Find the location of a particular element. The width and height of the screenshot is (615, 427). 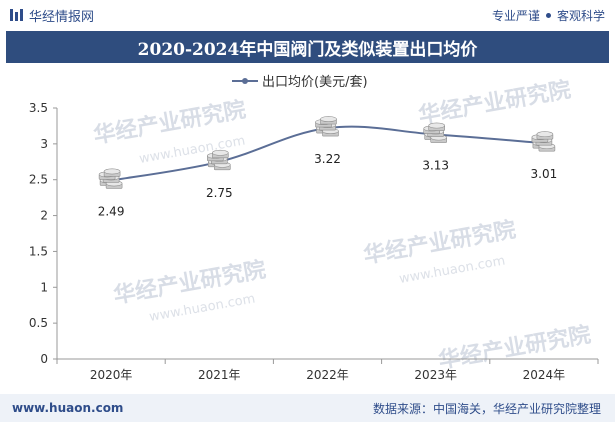

top-bar: 华经情报网 专业严谨 客观科学 is located at coordinates (307, 15).